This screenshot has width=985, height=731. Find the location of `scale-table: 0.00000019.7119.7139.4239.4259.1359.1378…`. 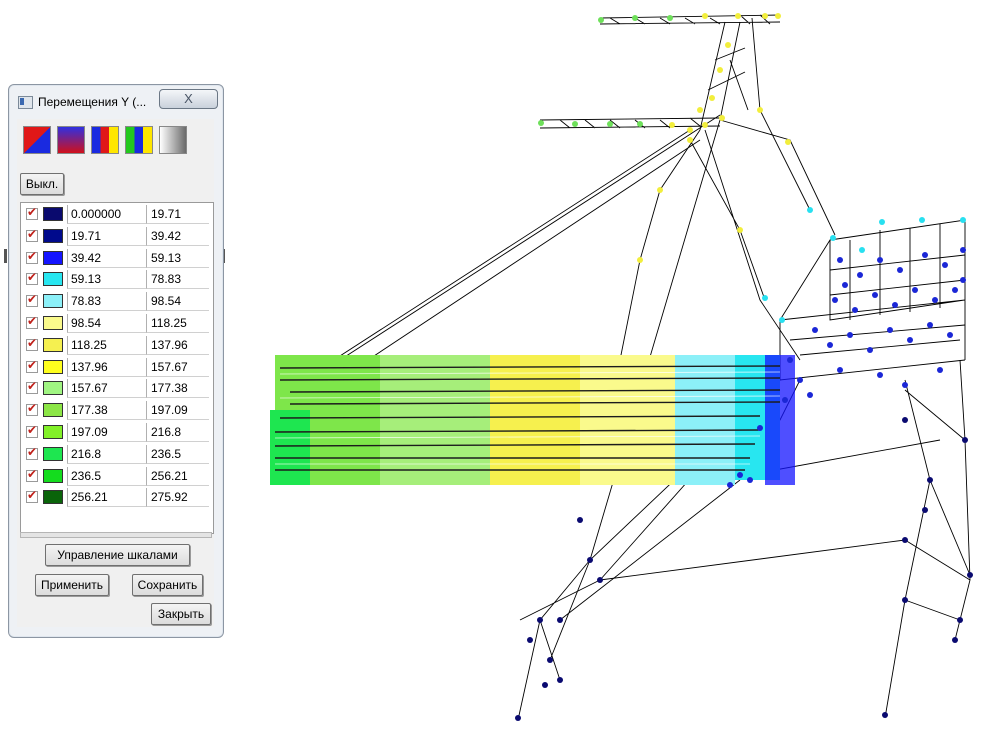

scale-table: 0.00000019.7119.7139.4239.4259.1359.1378… is located at coordinates (117, 368).